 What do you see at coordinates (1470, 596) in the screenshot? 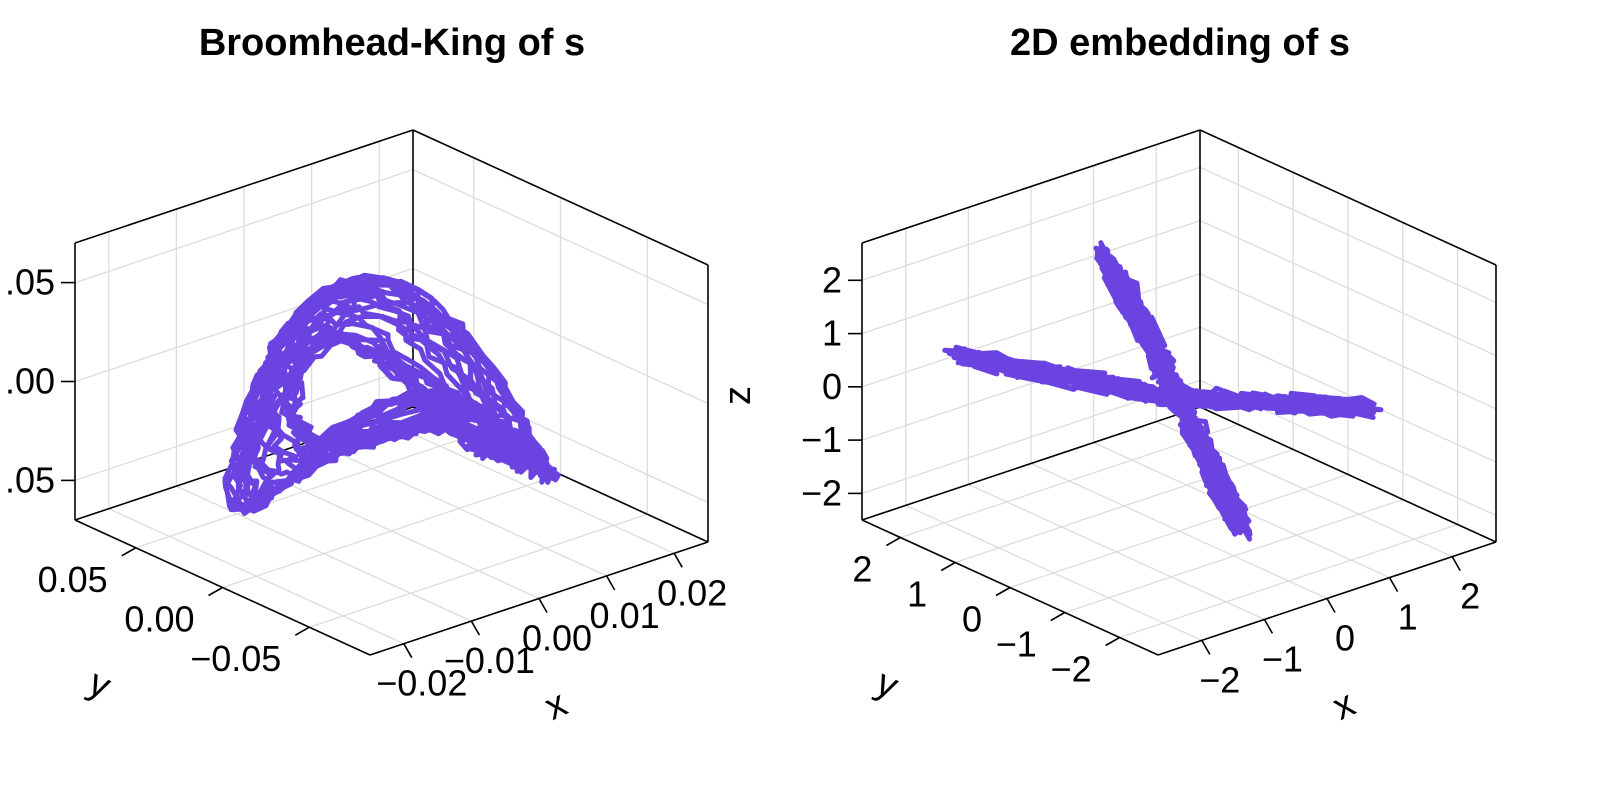
I see `x-tick-label: 2` at bounding box center [1470, 596].